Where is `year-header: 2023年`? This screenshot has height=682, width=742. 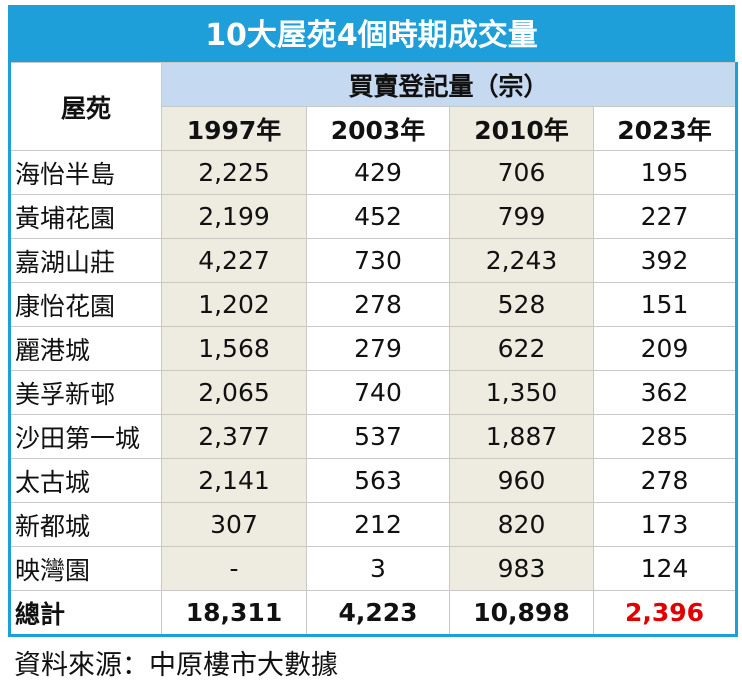 year-header: 2023年 is located at coordinates (665, 128).